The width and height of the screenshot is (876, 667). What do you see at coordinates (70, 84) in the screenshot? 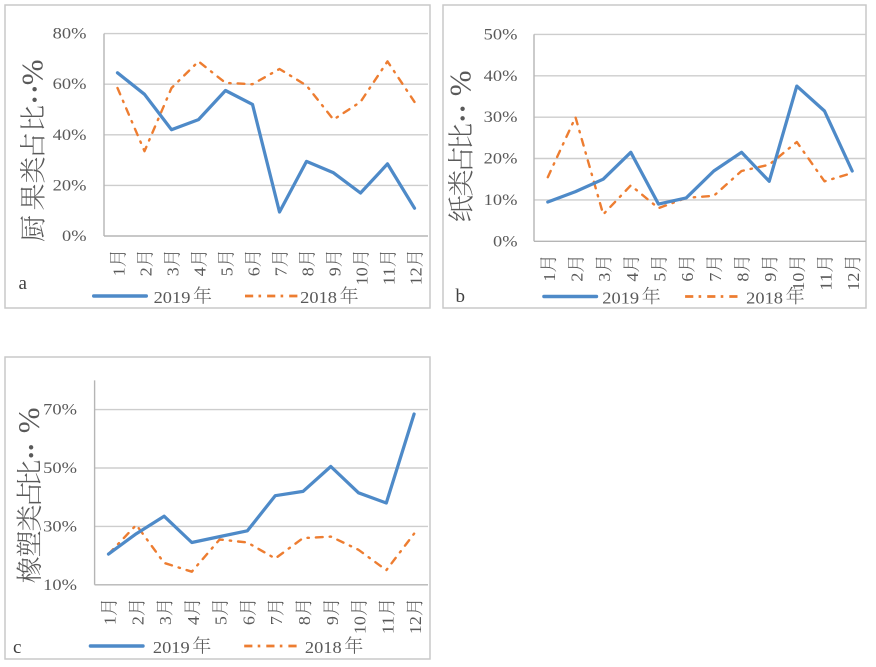
I see `svg-text: 60%` at bounding box center [70, 84].